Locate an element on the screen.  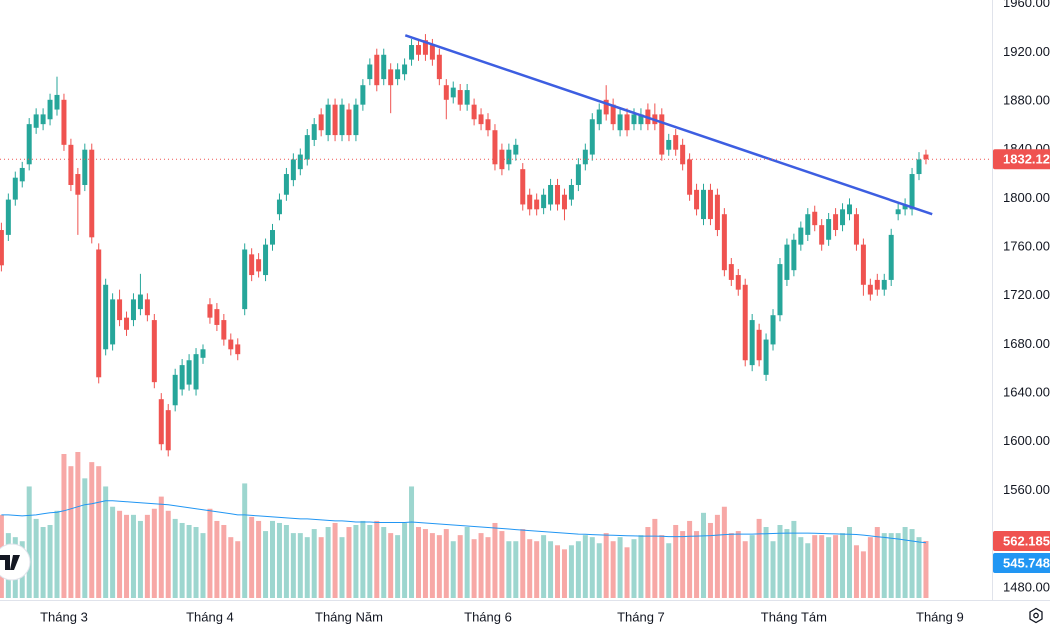
y-tick-label: 1920.00 is located at coordinates (1026, 51).